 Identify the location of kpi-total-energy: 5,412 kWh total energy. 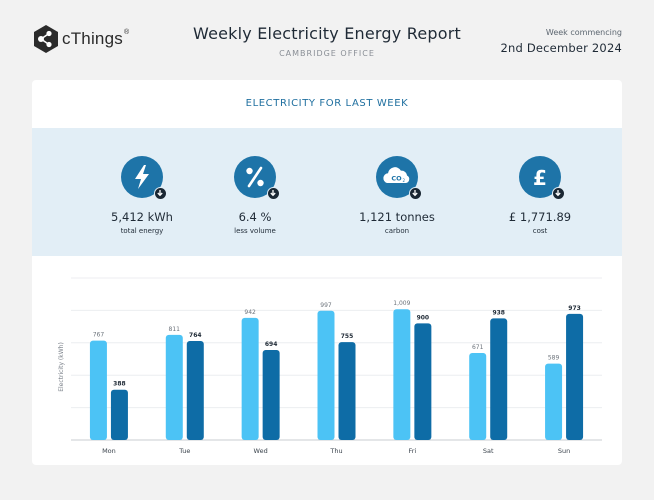
(142, 195).